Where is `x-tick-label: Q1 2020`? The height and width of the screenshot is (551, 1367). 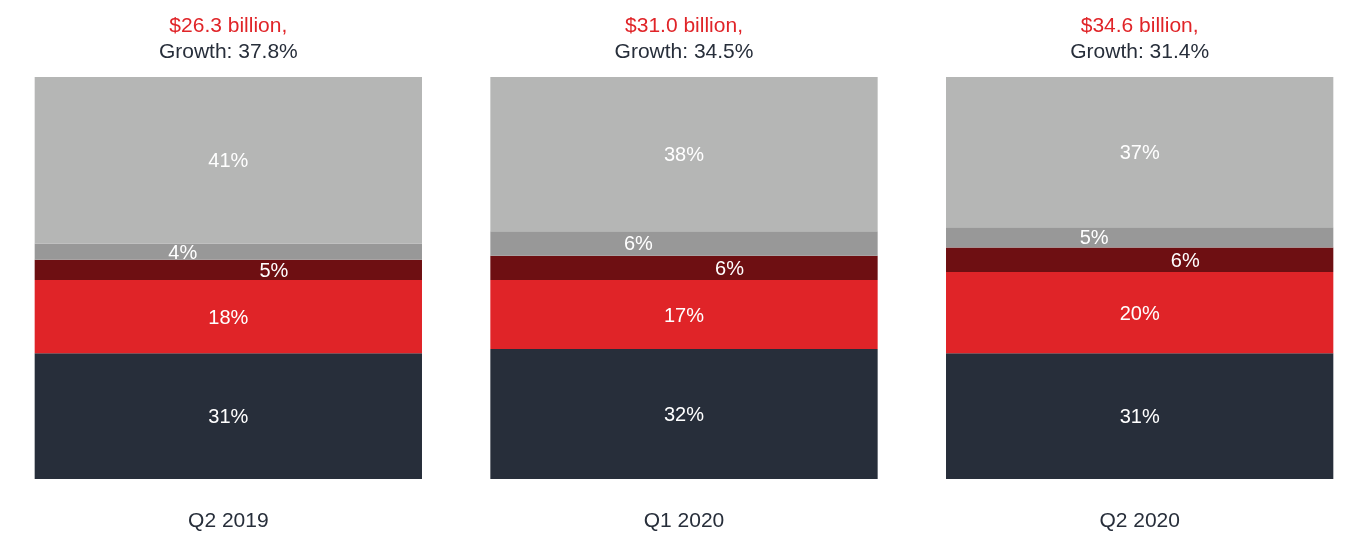 x-tick-label: Q1 2020 is located at coordinates (684, 519).